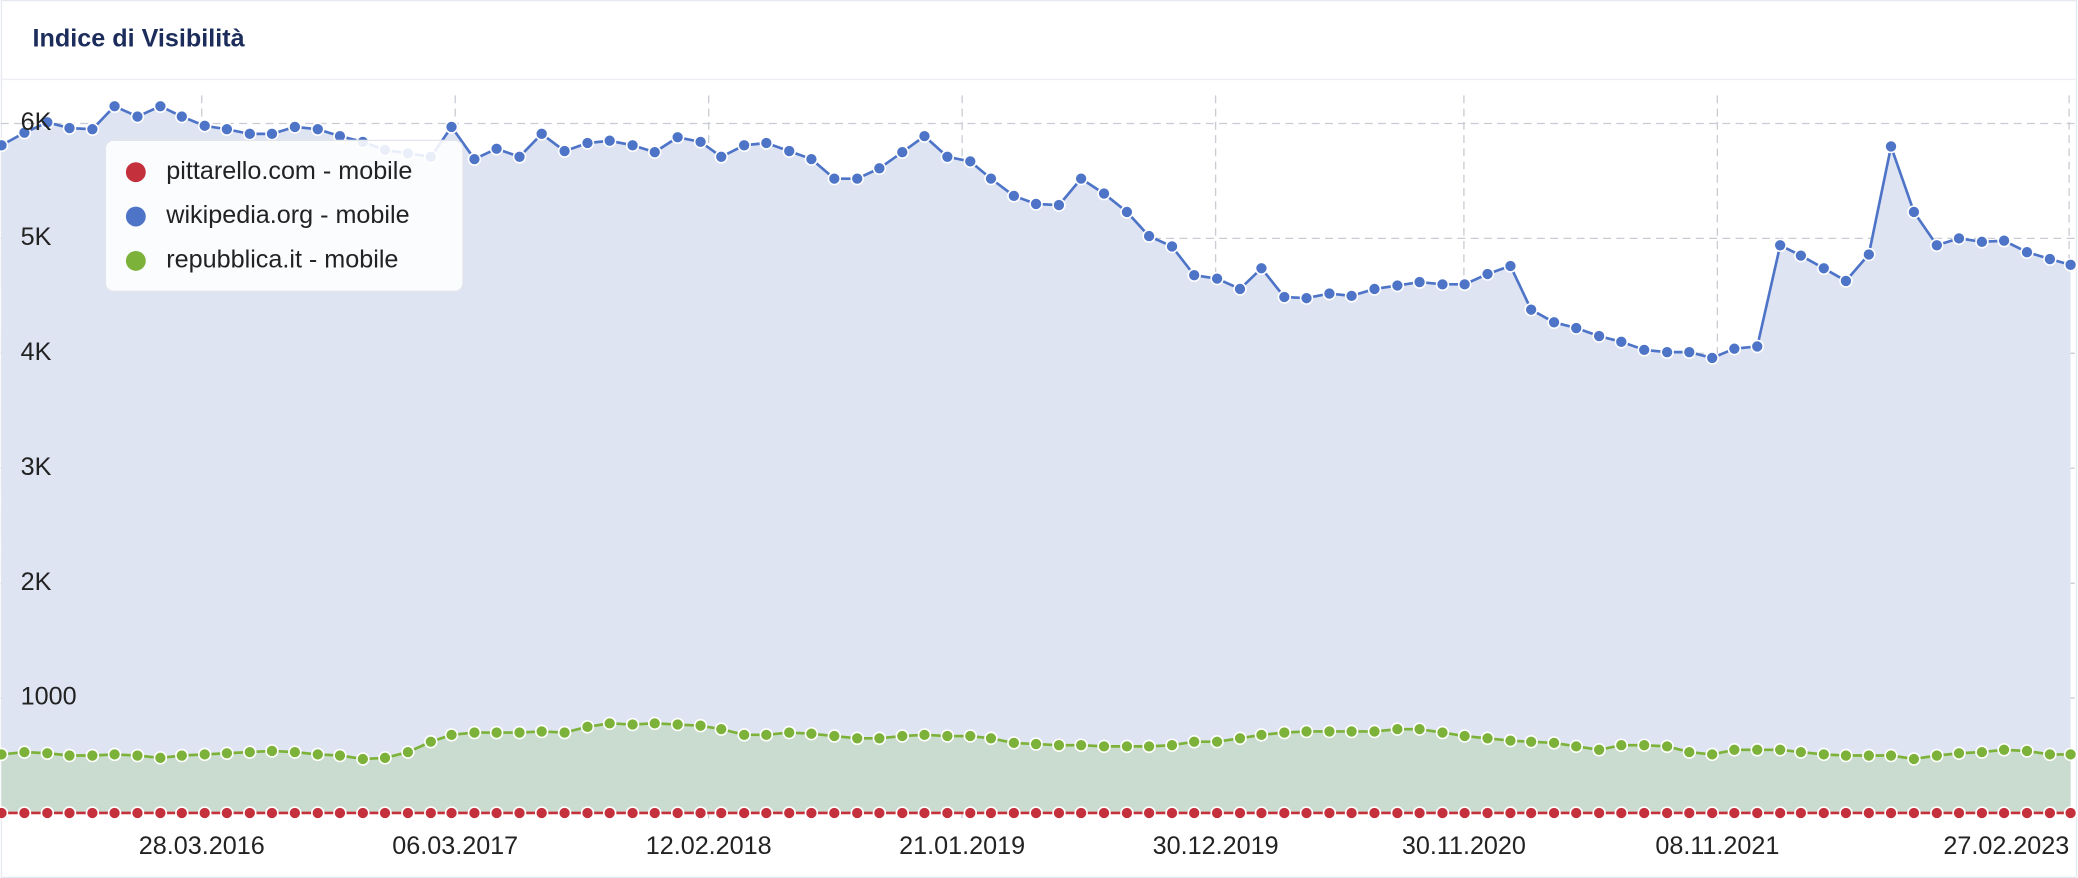 The height and width of the screenshot is (878, 2078). What do you see at coordinates (2006, 846) in the screenshot?
I see `x-tick-label: 27.02.2023` at bounding box center [2006, 846].